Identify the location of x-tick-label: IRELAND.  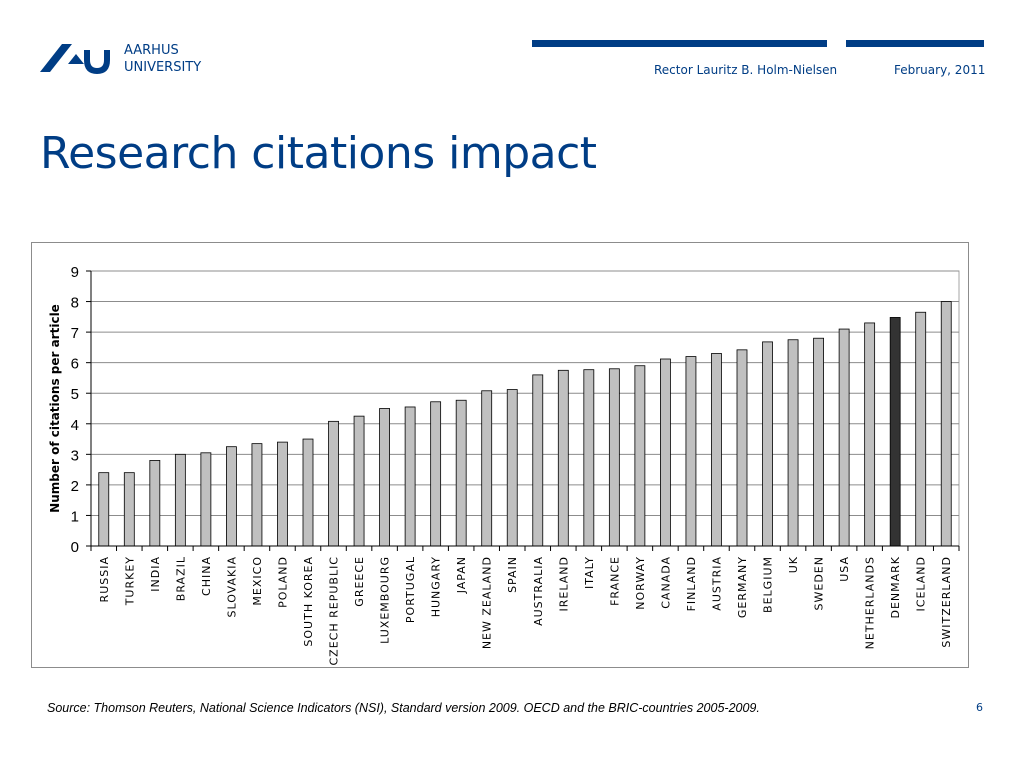
(563, 583).